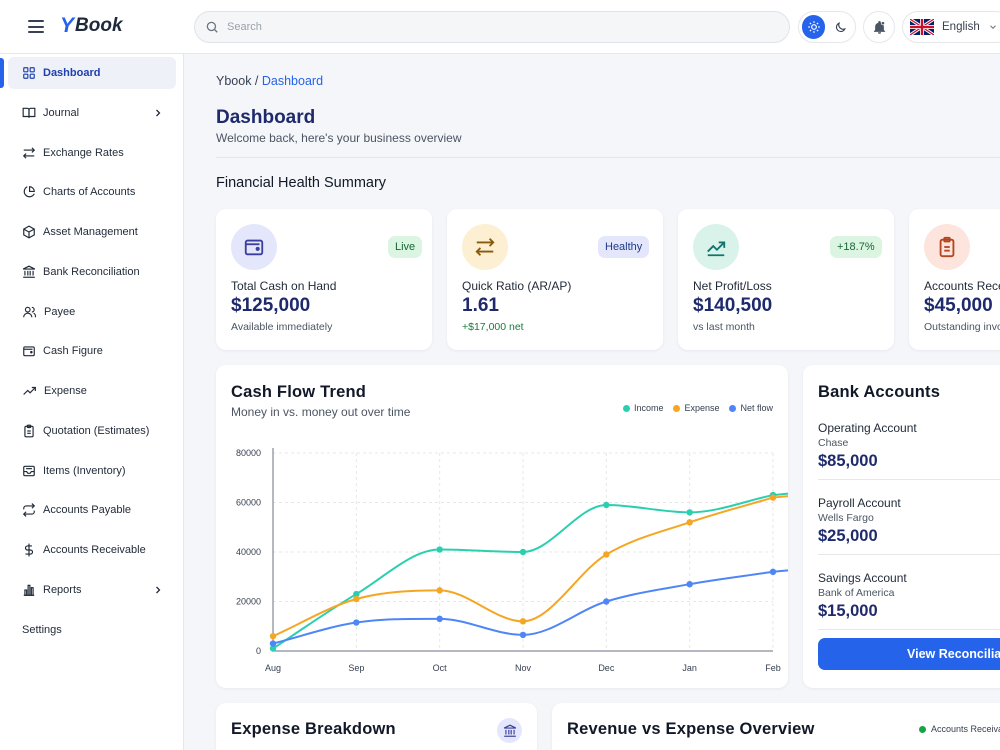  I want to click on sidebar-item-dashboard: Dashboard, so click(92, 73).